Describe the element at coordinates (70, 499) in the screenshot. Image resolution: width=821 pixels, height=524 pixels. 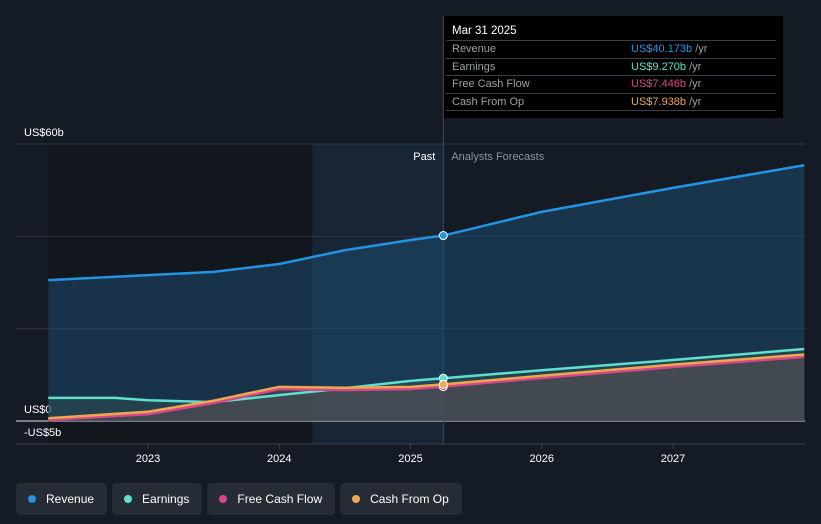
I see `legend-label: Revenue` at that location.